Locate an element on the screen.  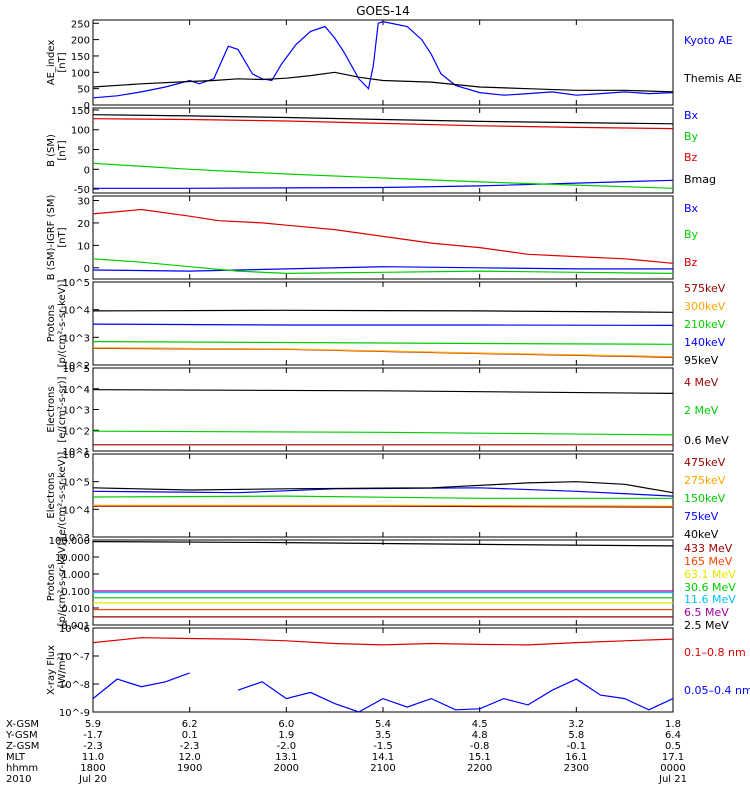
panel-2: 150 100 50 0 -50 B (SM) [nT] Bx By Bz Bmag is located at coordinates (381, 151).